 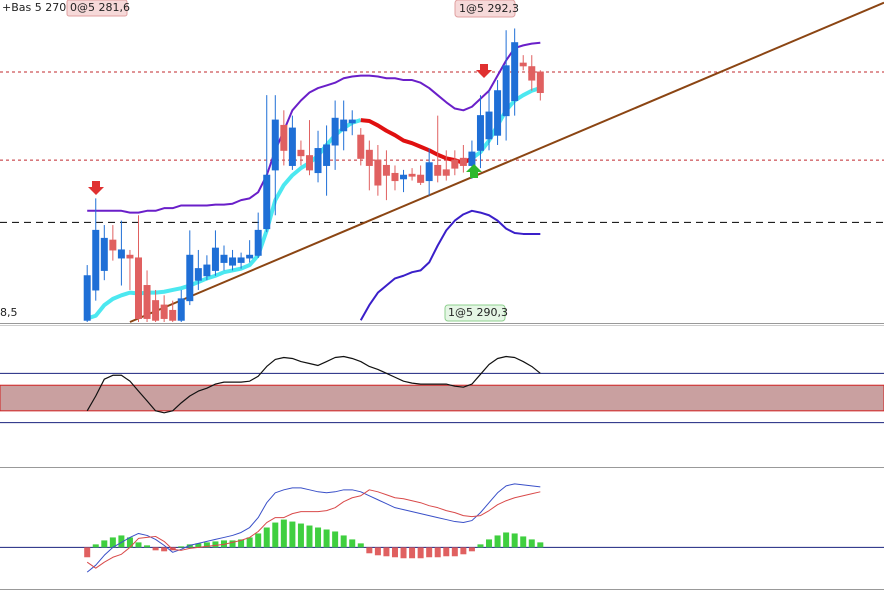 What do you see at coordinates (478, 312) in the screenshot?
I see `annotation: 1@5 290,3` at bounding box center [478, 312].